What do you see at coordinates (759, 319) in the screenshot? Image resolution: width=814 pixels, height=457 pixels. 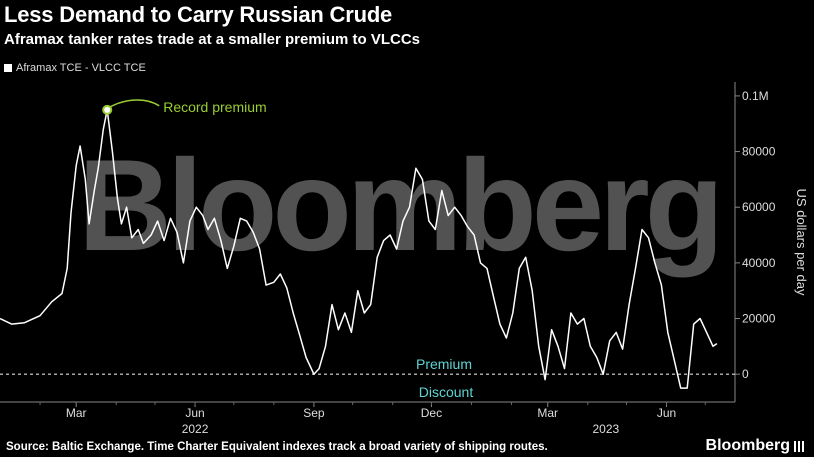 I see `y-tick-label: 20000` at bounding box center [759, 319].